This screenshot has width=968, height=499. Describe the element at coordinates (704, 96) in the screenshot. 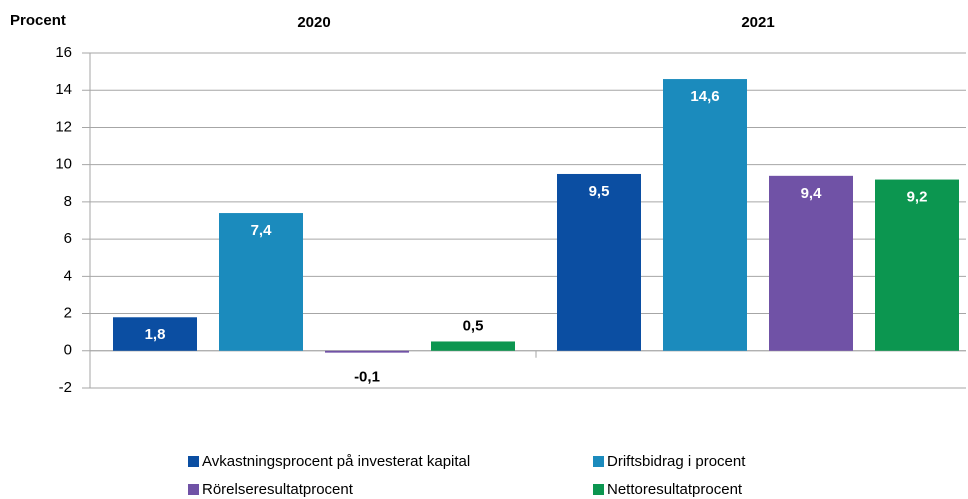

I see `data-label: 14,6` at that location.